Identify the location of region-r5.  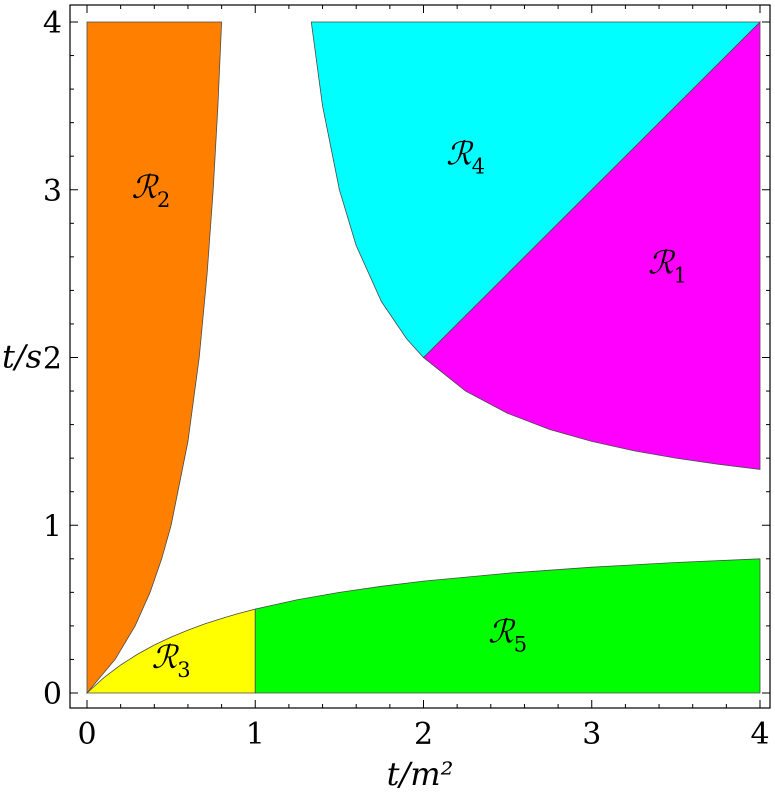
(507, 626).